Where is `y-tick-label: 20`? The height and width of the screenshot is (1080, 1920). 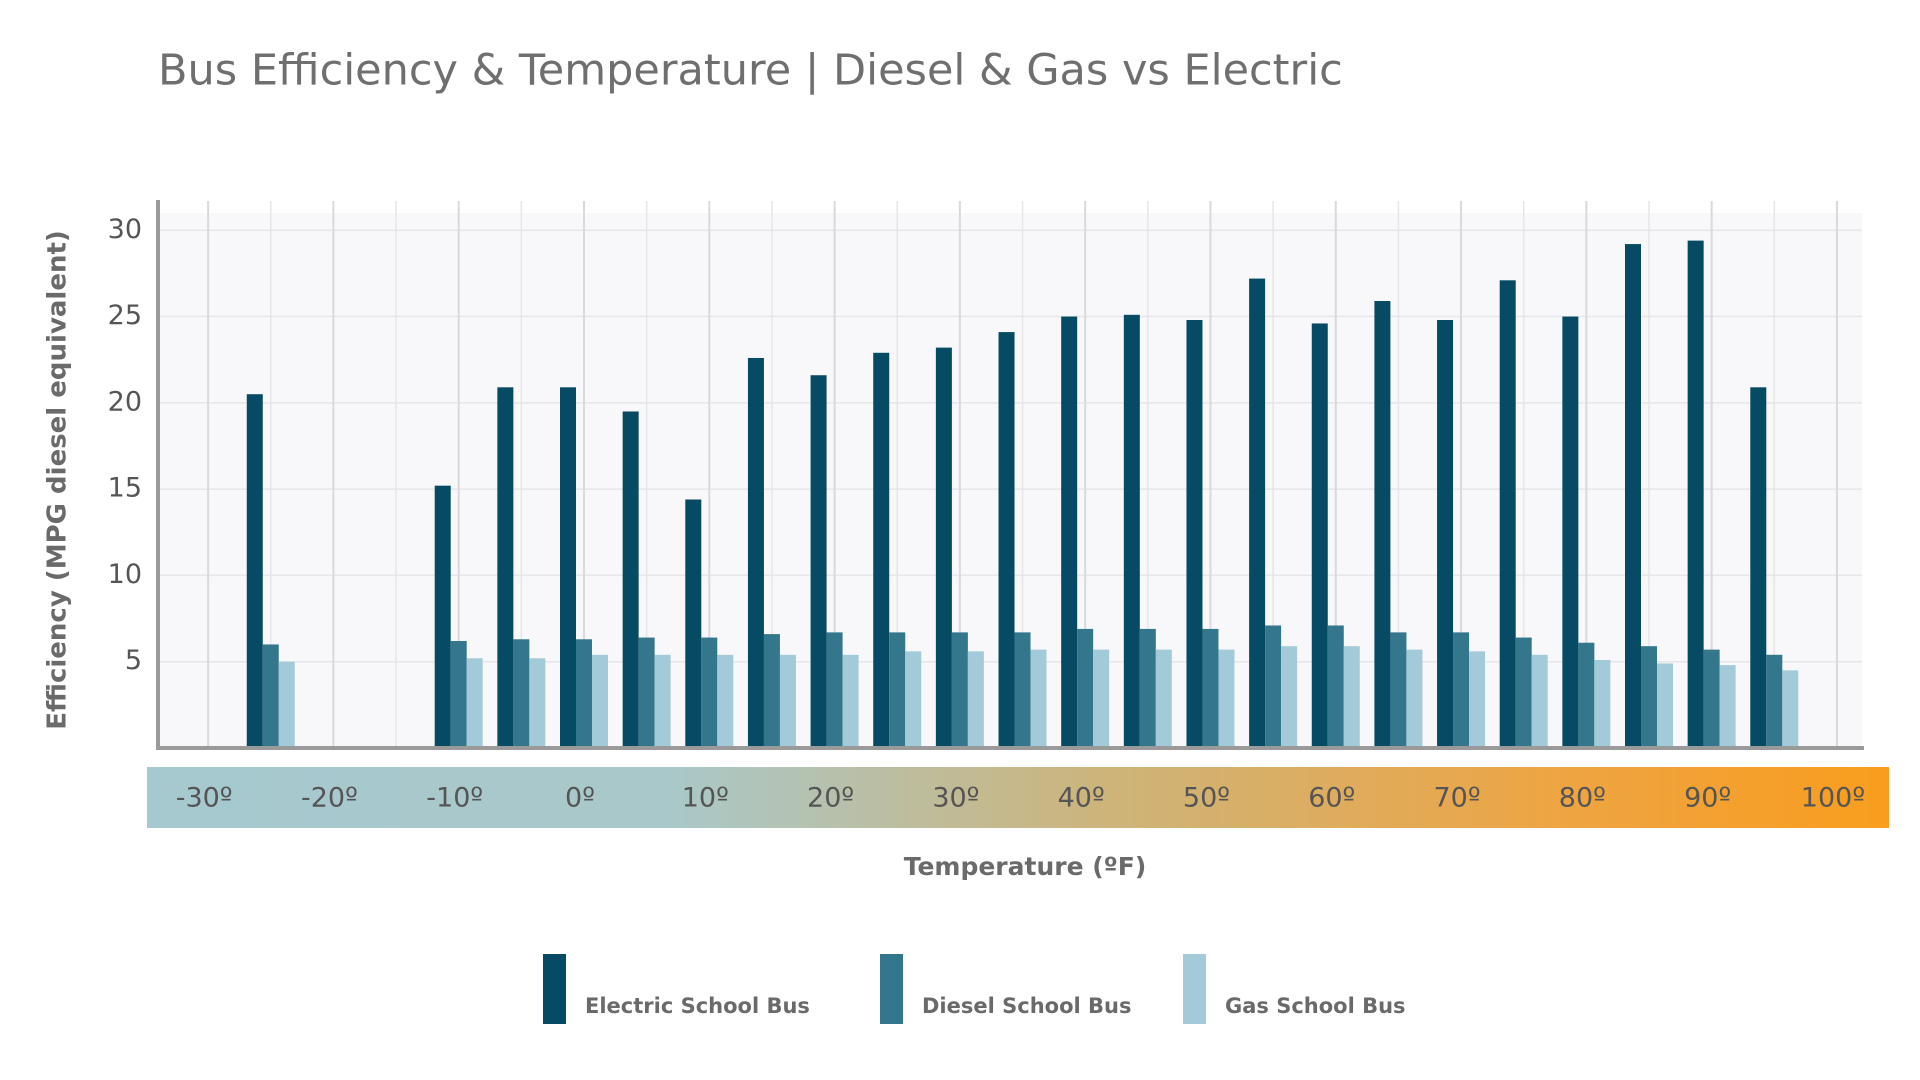 y-tick-label: 20 is located at coordinates (125, 401).